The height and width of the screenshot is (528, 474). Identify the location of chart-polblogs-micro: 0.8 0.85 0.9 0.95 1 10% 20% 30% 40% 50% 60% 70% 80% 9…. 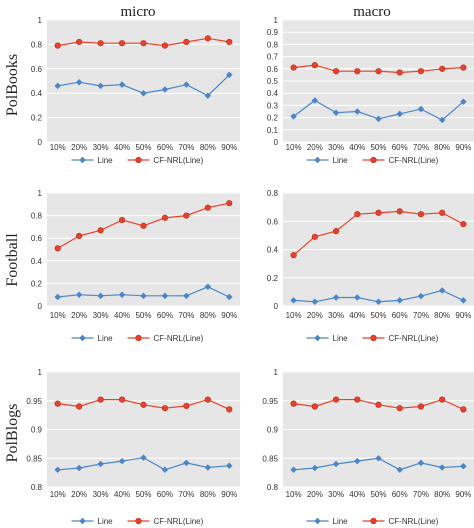
(133, 447).